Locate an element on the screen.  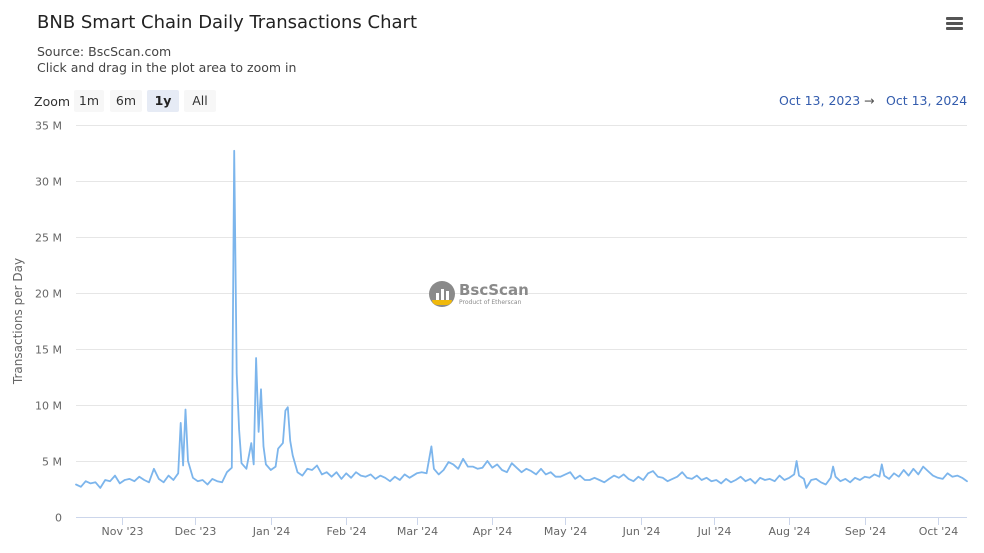
x-tick-label: Jun '24 is located at coordinates (641, 531).